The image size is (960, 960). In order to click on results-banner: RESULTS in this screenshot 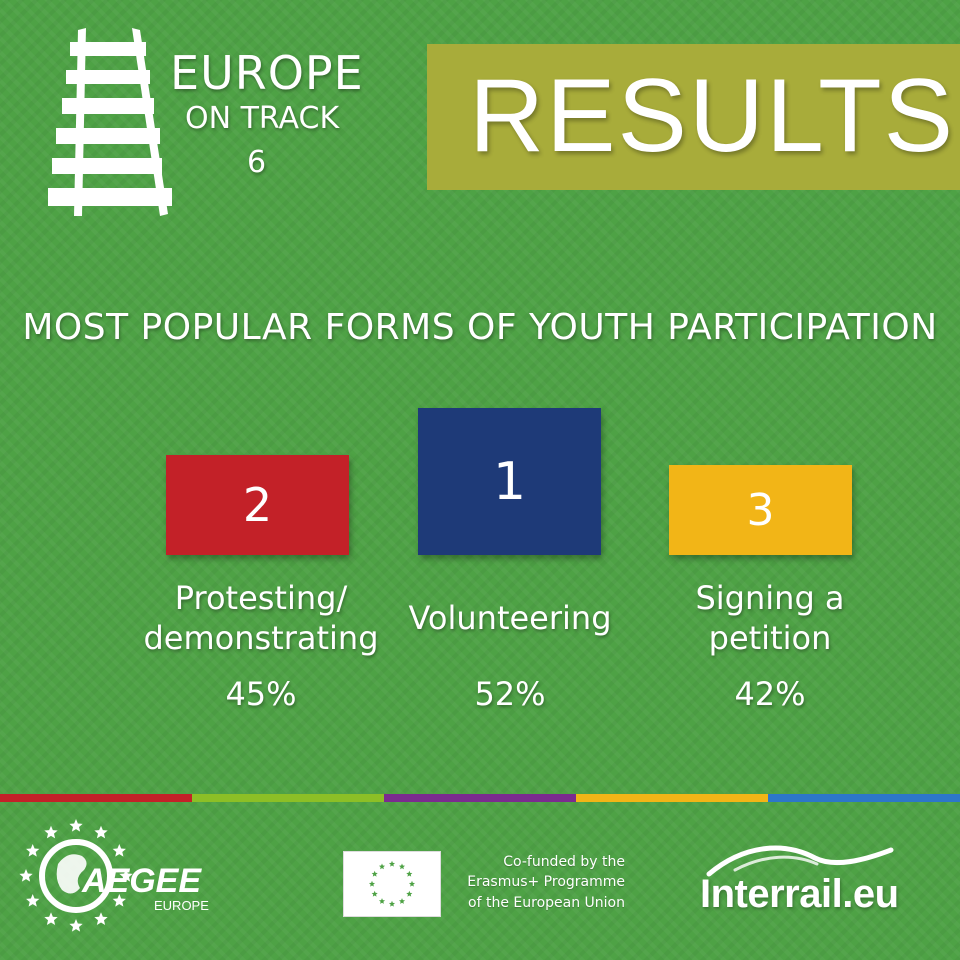, I will do `click(693, 117)`.